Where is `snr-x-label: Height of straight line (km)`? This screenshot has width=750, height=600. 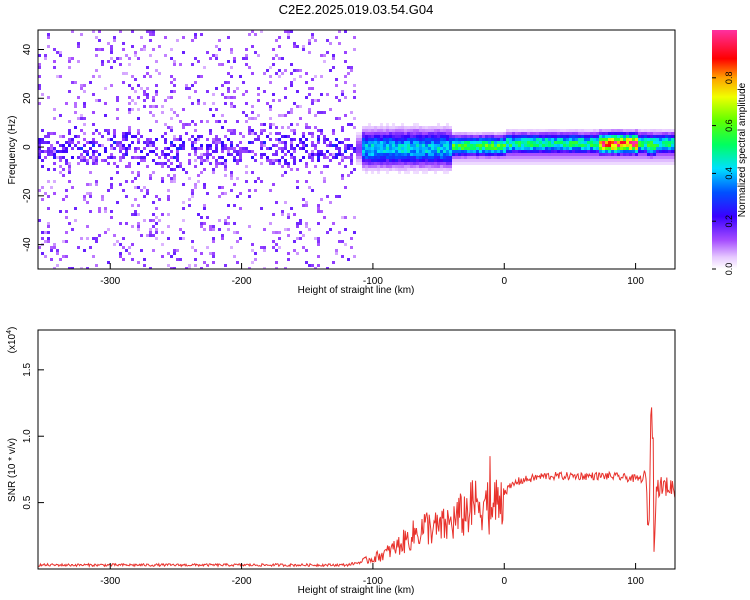
snr-x-label: Height of straight line (km) is located at coordinates (356, 590).